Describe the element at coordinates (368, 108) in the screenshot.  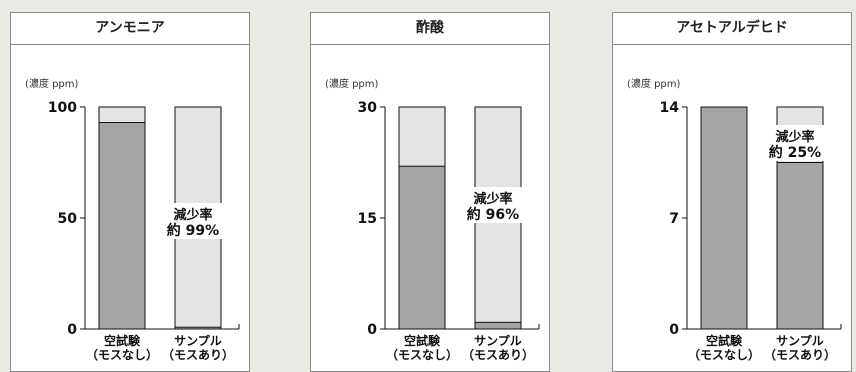
I see `y-tick-label: 30` at that location.